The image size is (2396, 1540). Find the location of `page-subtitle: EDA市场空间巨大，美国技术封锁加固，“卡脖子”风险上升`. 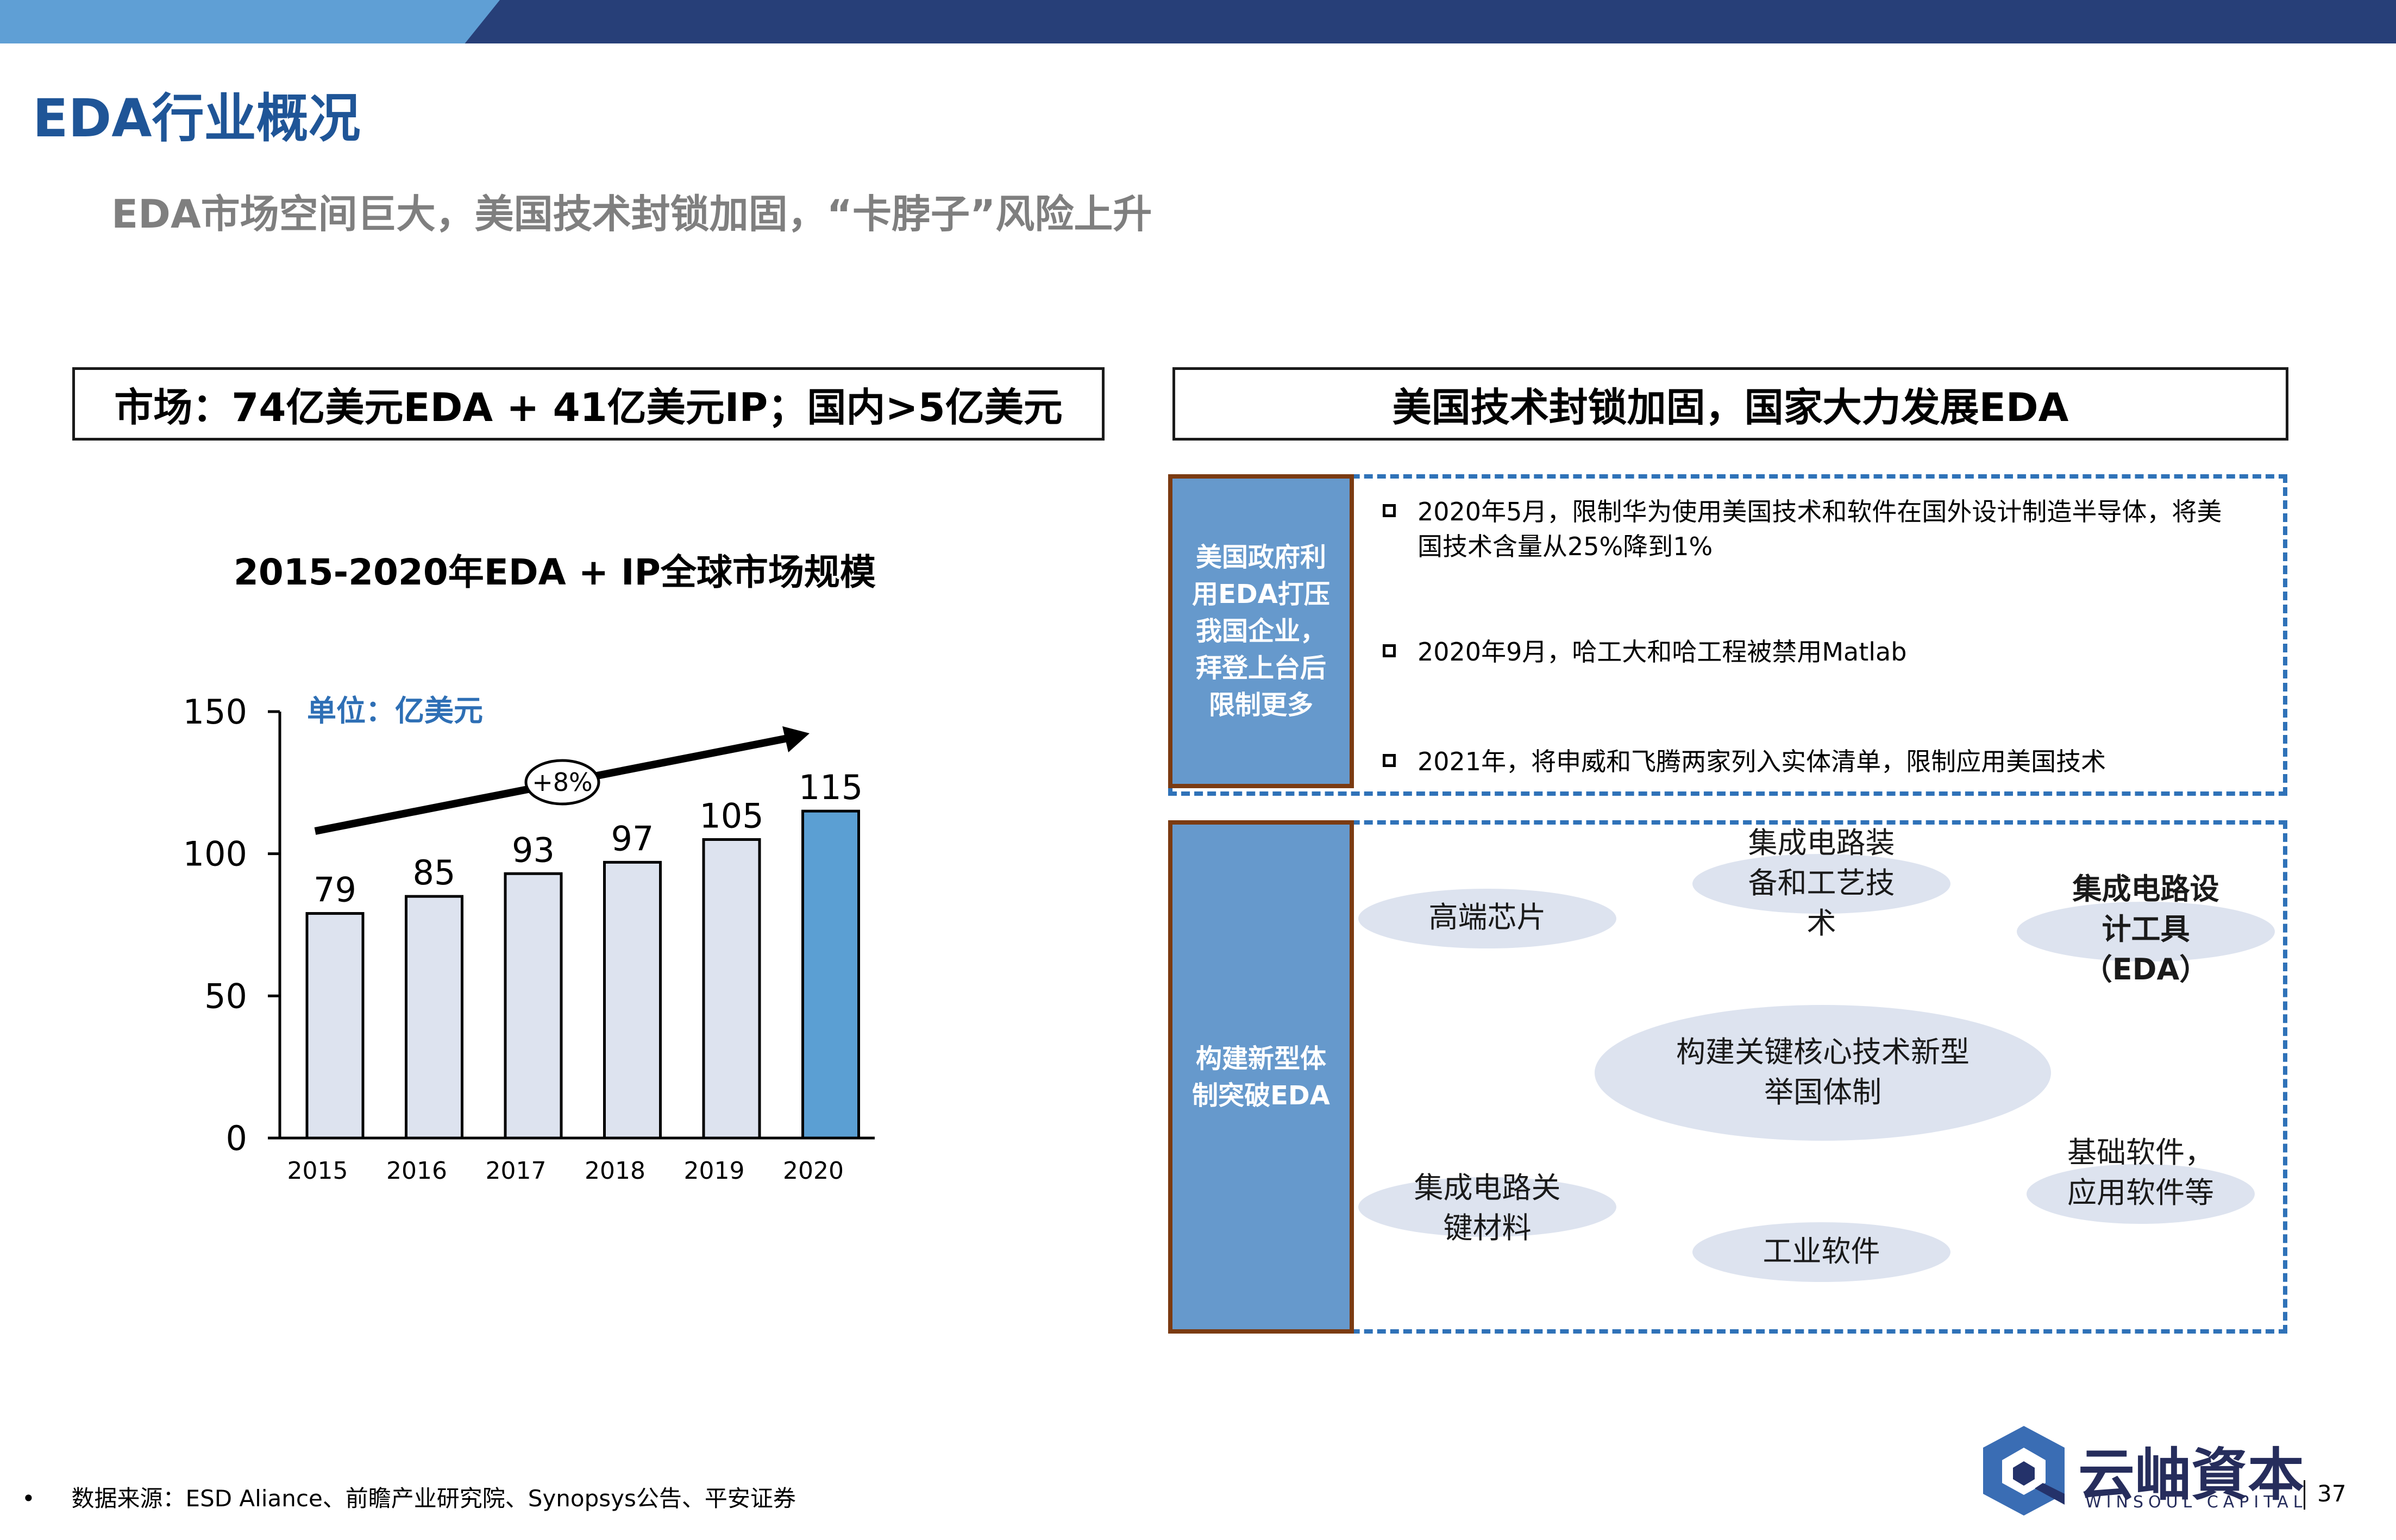

page-subtitle: EDA市场空间巨大，美国技术封锁加固，“卡脖子”风险上升 is located at coordinates (631, 214).